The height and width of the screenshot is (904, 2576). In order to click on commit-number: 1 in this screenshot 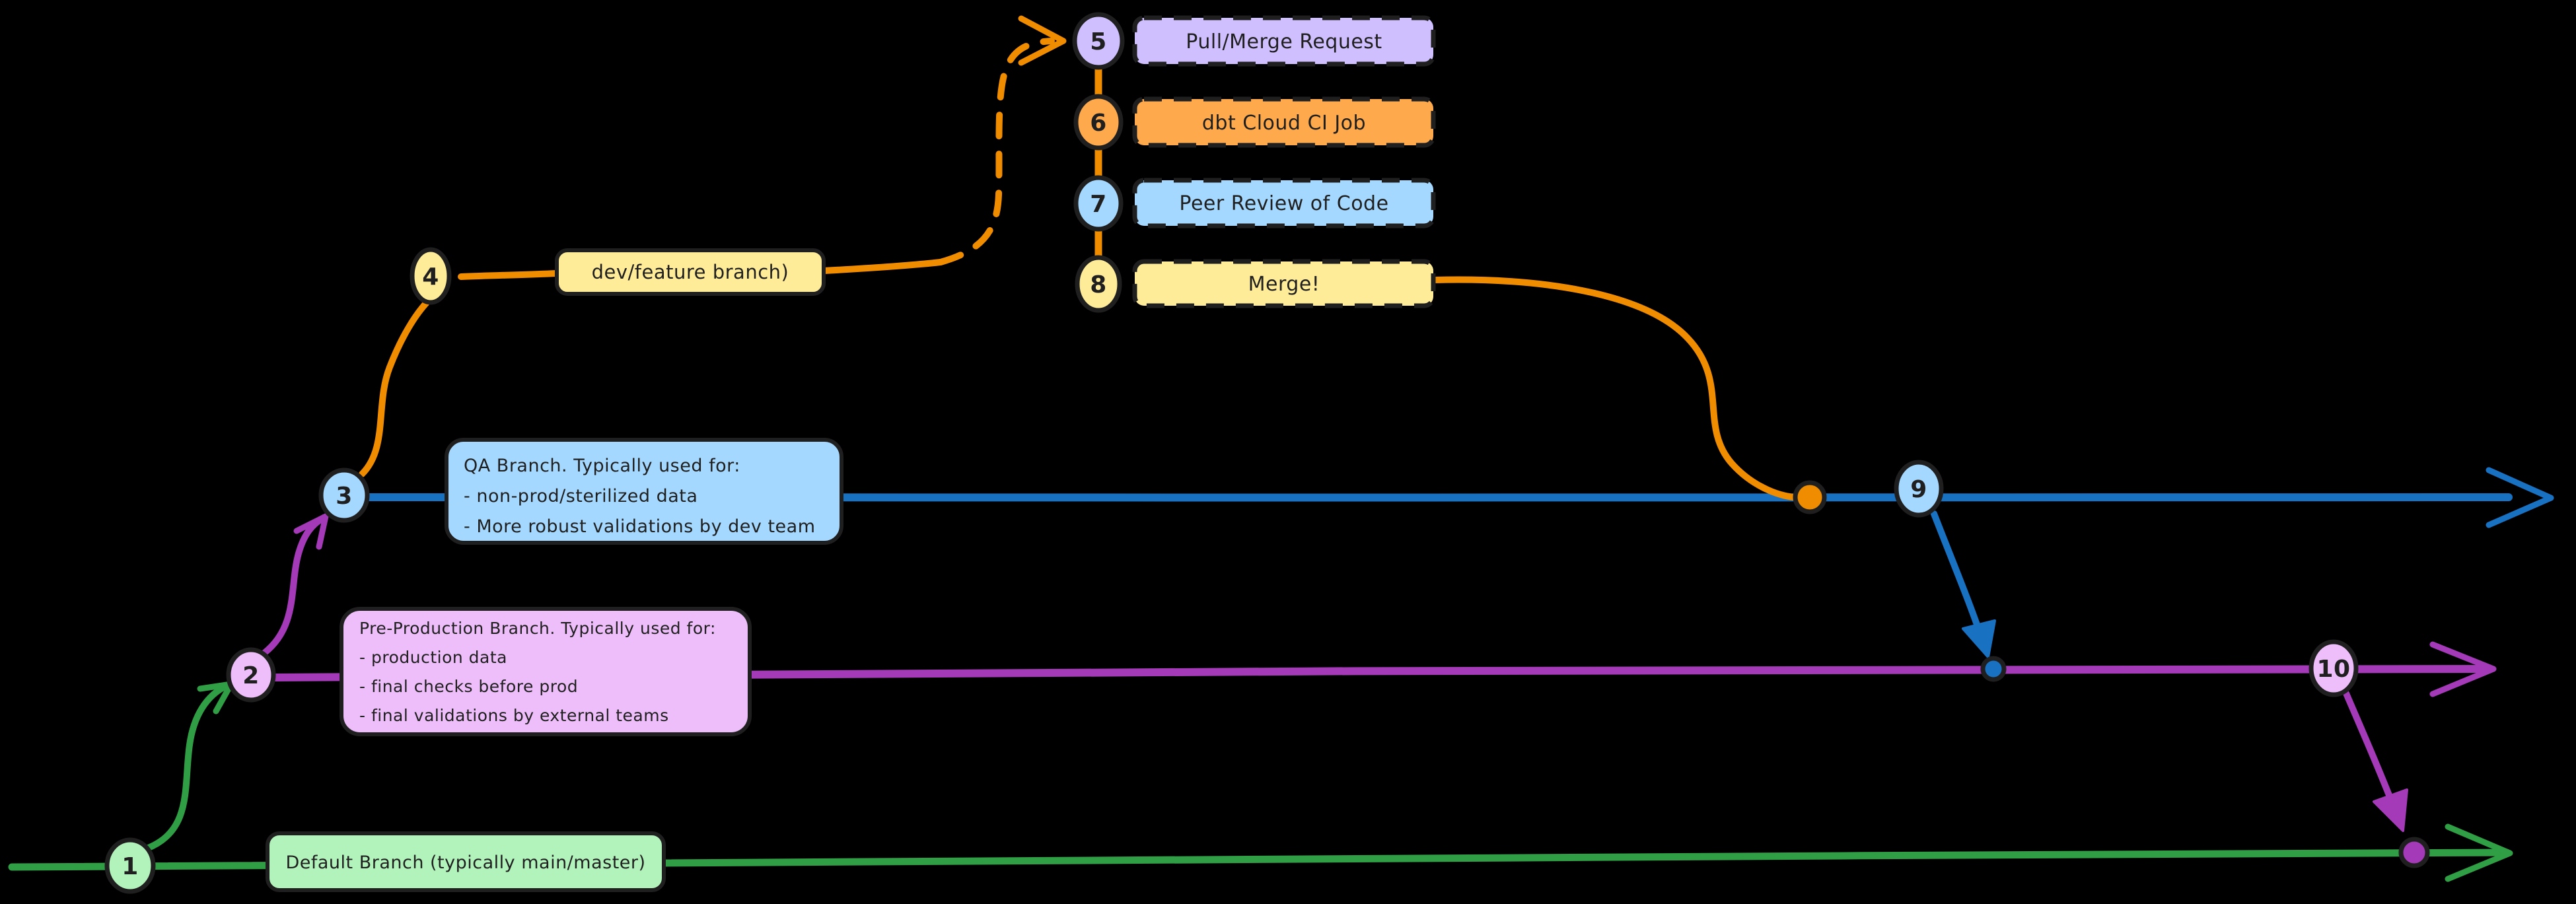, I will do `click(130, 866)`.